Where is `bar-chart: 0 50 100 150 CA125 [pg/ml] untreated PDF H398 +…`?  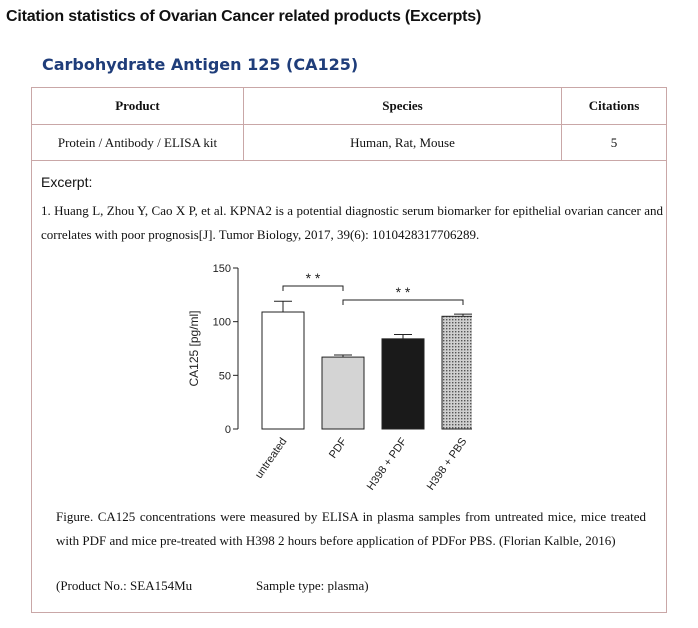
bar-chart: 0 50 100 150 CA125 [pg/ml] untreated PDF H398 +… is located at coordinates (329, 378).